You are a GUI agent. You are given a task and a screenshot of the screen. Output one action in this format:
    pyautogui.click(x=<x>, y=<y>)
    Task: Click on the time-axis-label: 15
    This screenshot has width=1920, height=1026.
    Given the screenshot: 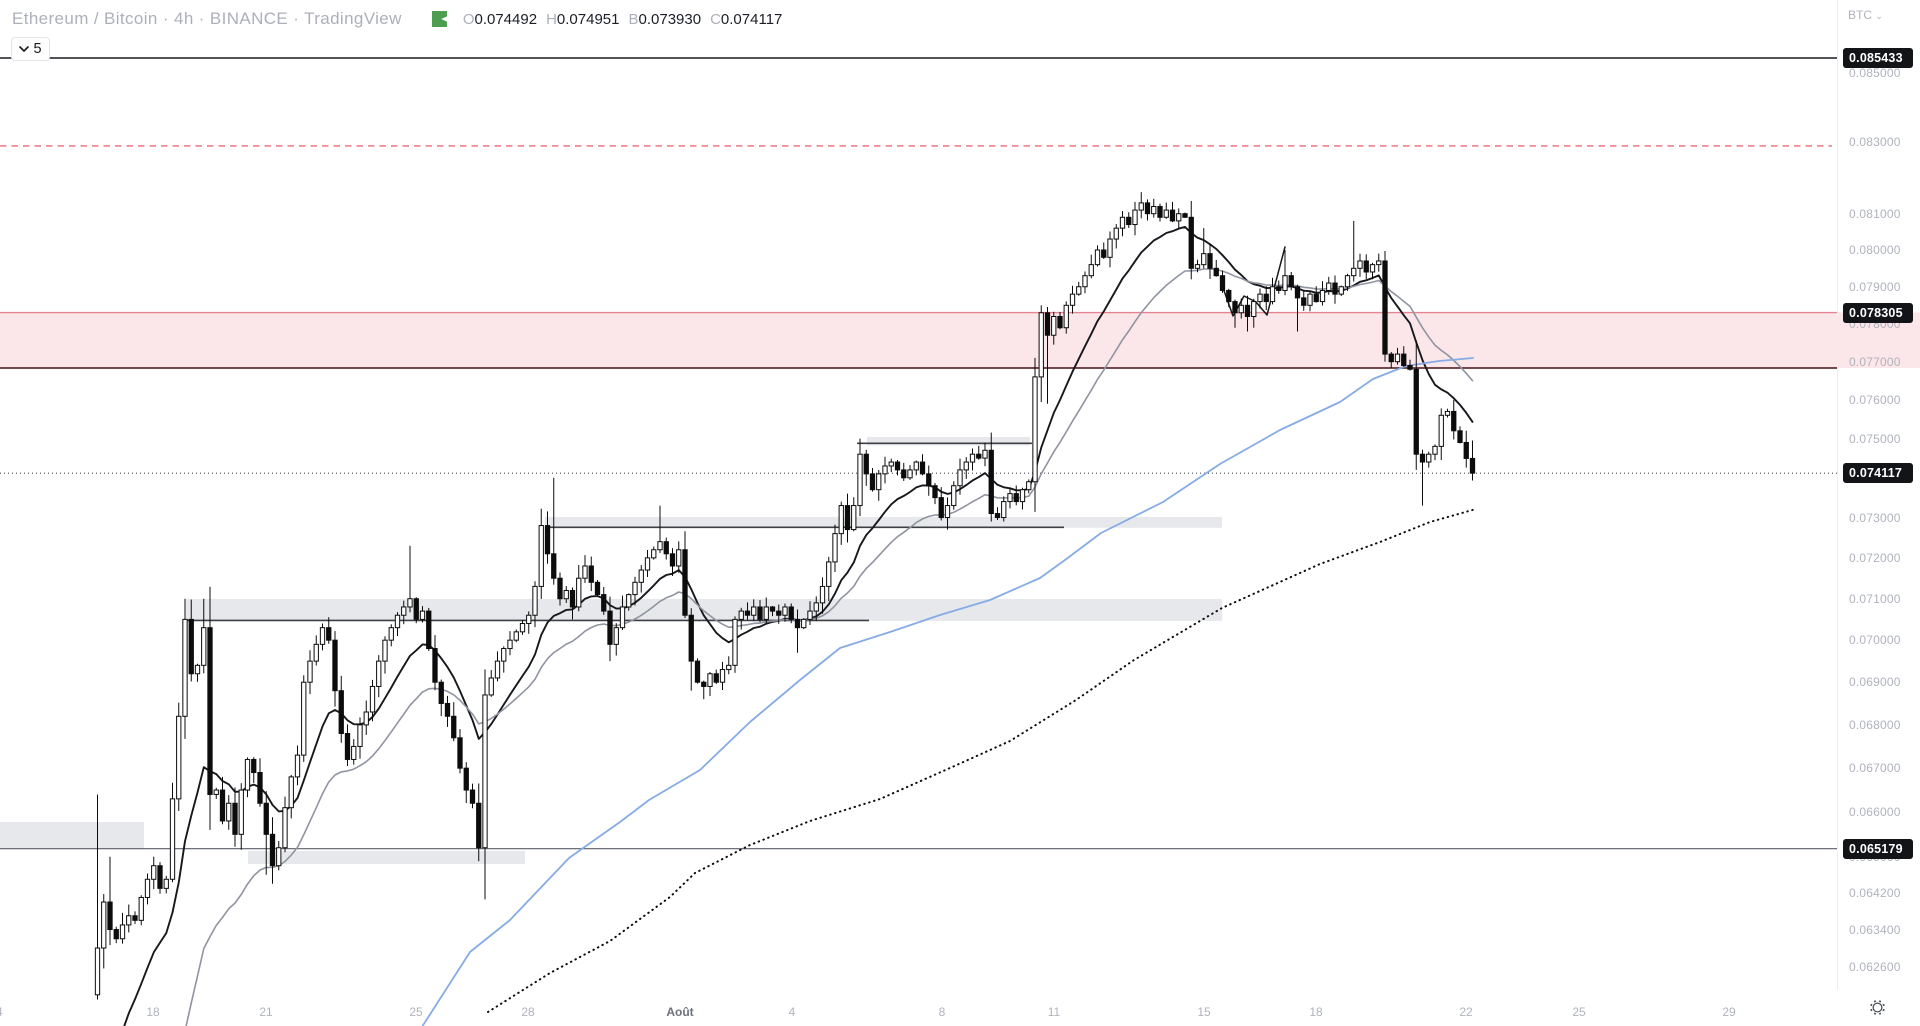 What is the action you would take?
    pyautogui.click(x=1204, y=1012)
    